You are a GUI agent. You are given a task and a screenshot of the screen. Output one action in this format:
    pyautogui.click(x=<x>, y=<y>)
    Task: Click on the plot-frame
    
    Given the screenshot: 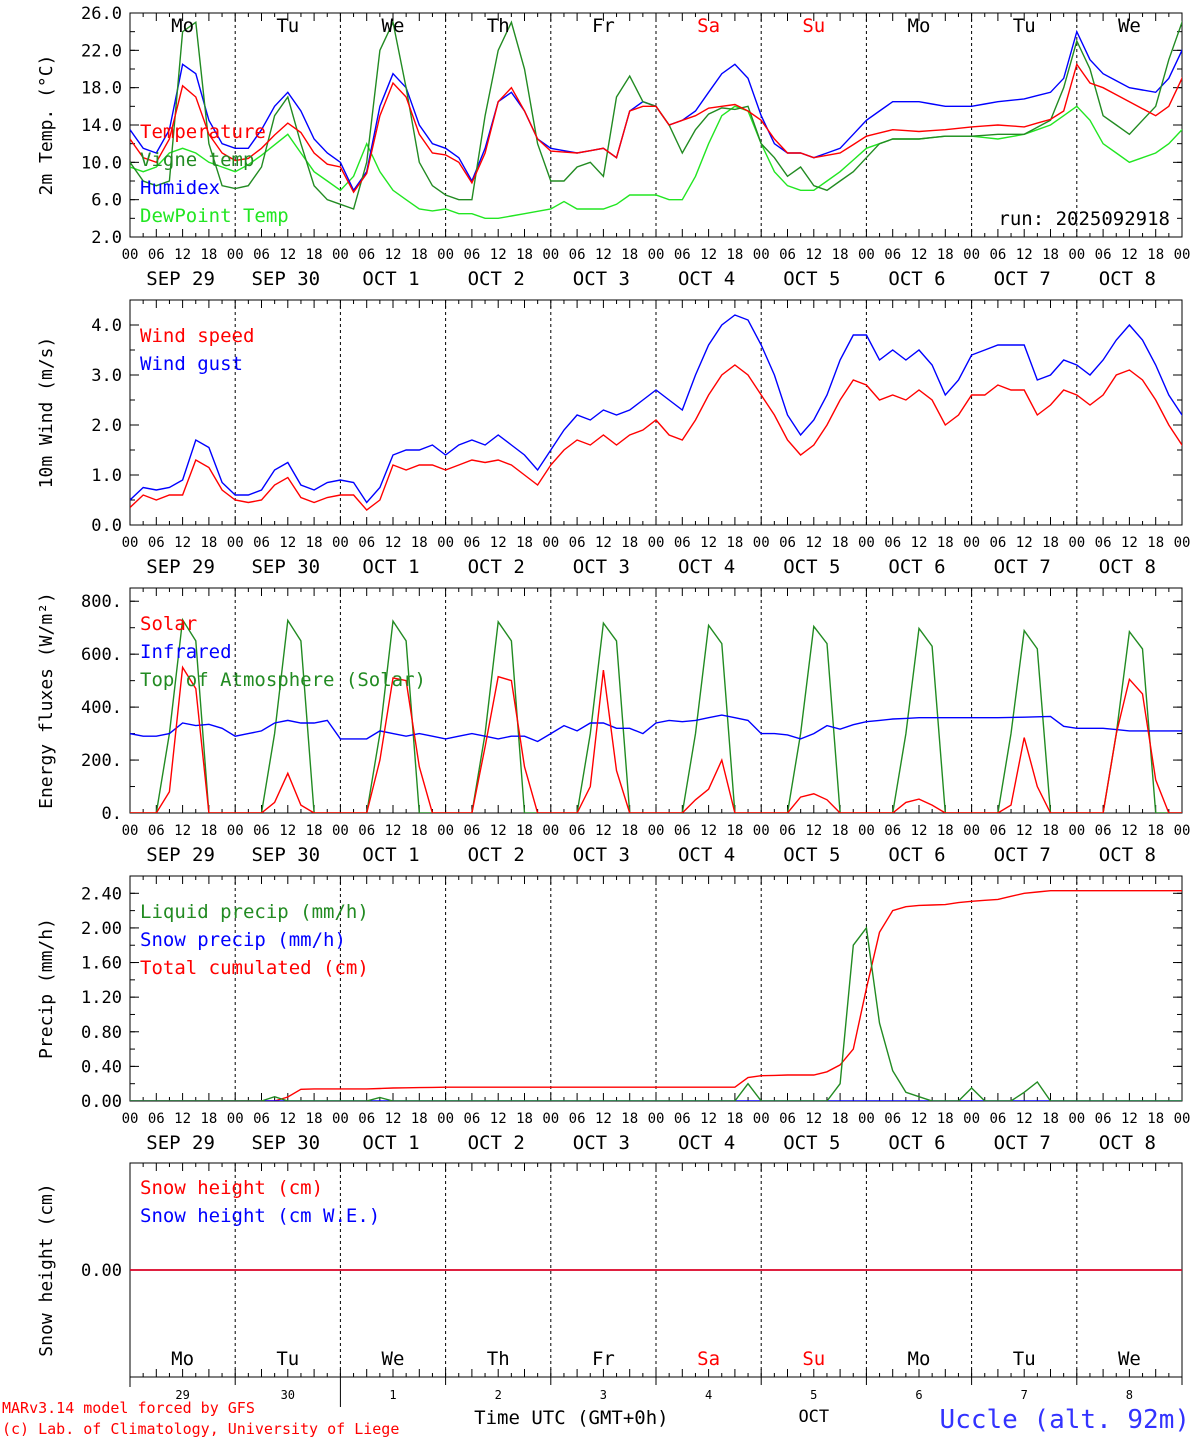 What is the action you would take?
    pyautogui.click(x=656, y=125)
    